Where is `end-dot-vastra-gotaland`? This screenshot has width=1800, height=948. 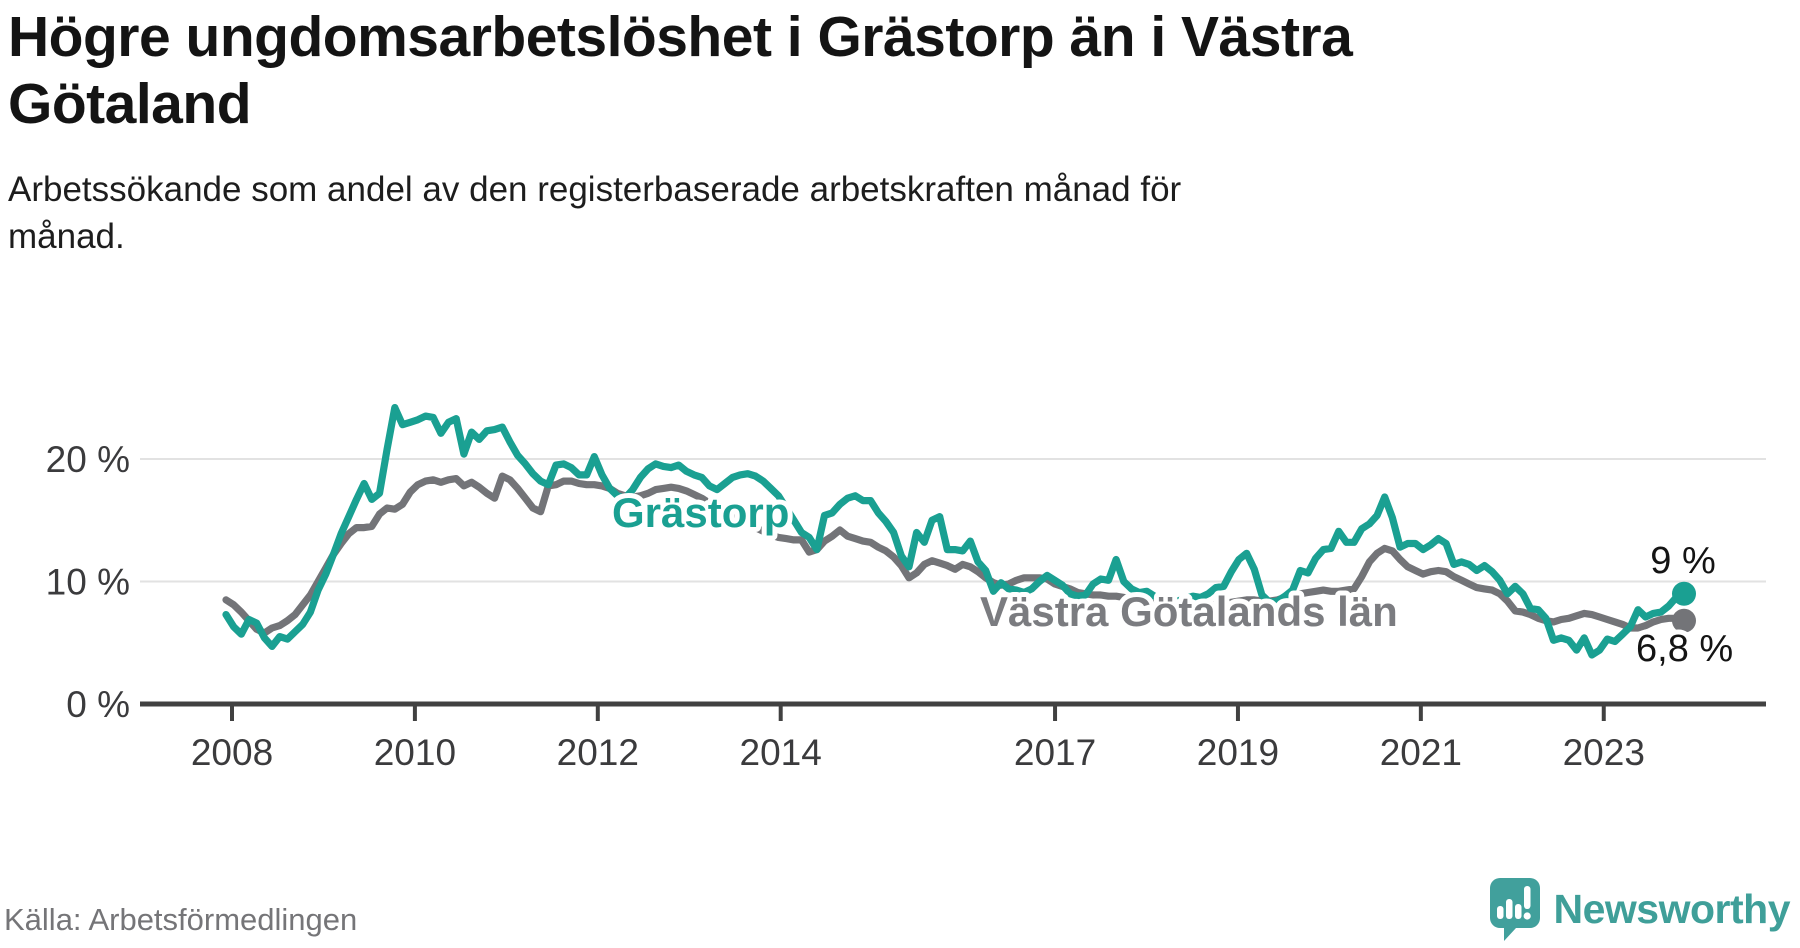
end-dot-vastra-gotaland is located at coordinates (1684, 620).